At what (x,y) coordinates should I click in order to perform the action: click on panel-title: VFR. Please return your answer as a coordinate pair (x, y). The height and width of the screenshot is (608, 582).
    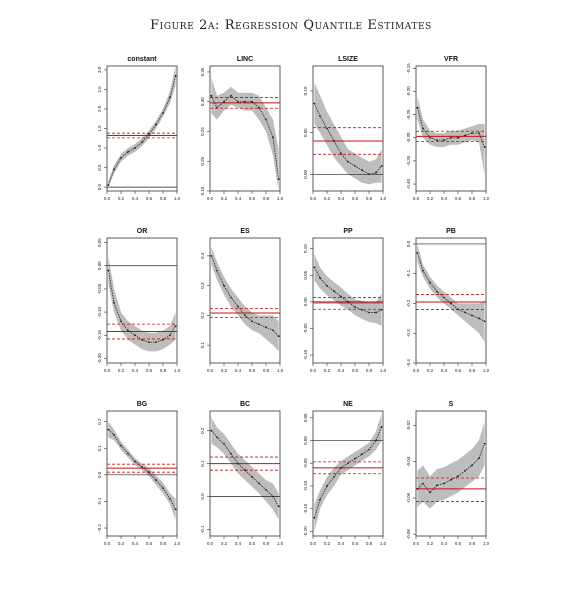
    Looking at the image, I should click on (451, 59).